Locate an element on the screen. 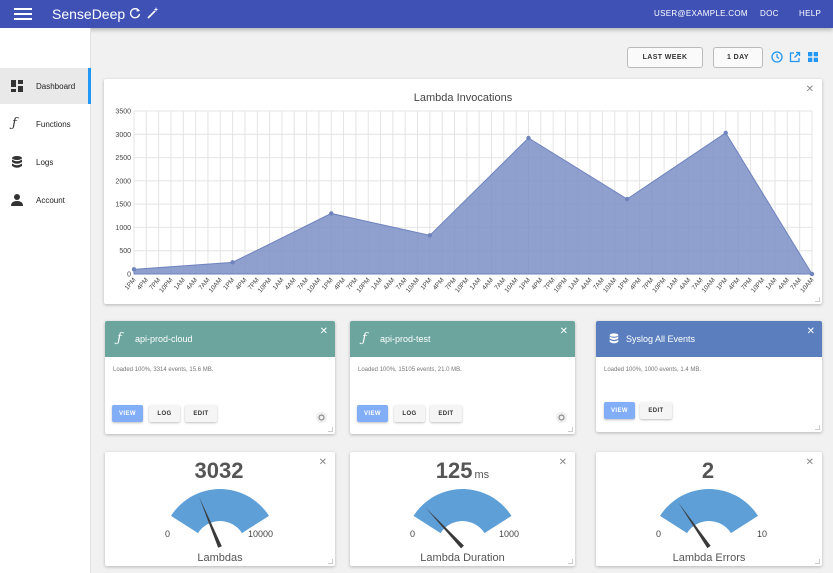  sidebar: Dashboard ƒ Functions Logs Account is located at coordinates (45, 300).